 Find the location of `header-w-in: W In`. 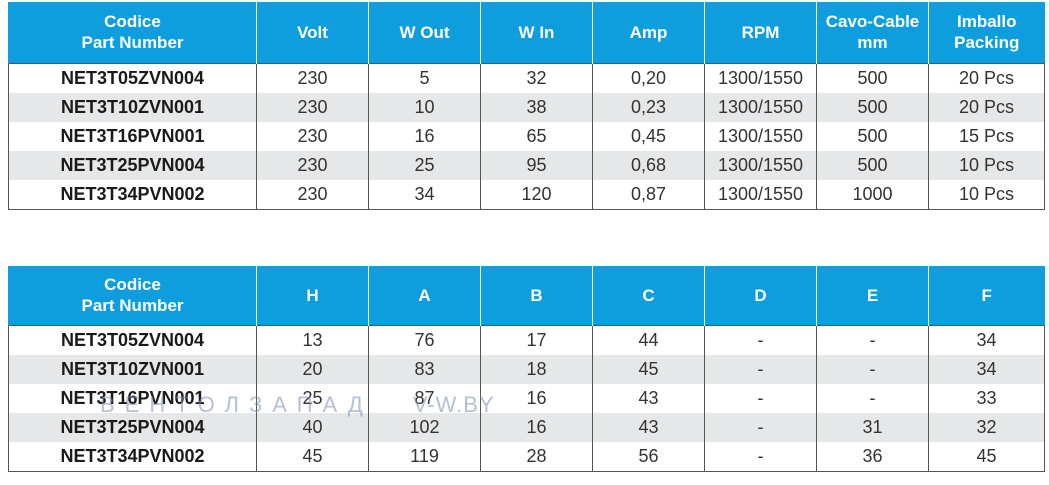

header-w-in: W In is located at coordinates (536, 32).